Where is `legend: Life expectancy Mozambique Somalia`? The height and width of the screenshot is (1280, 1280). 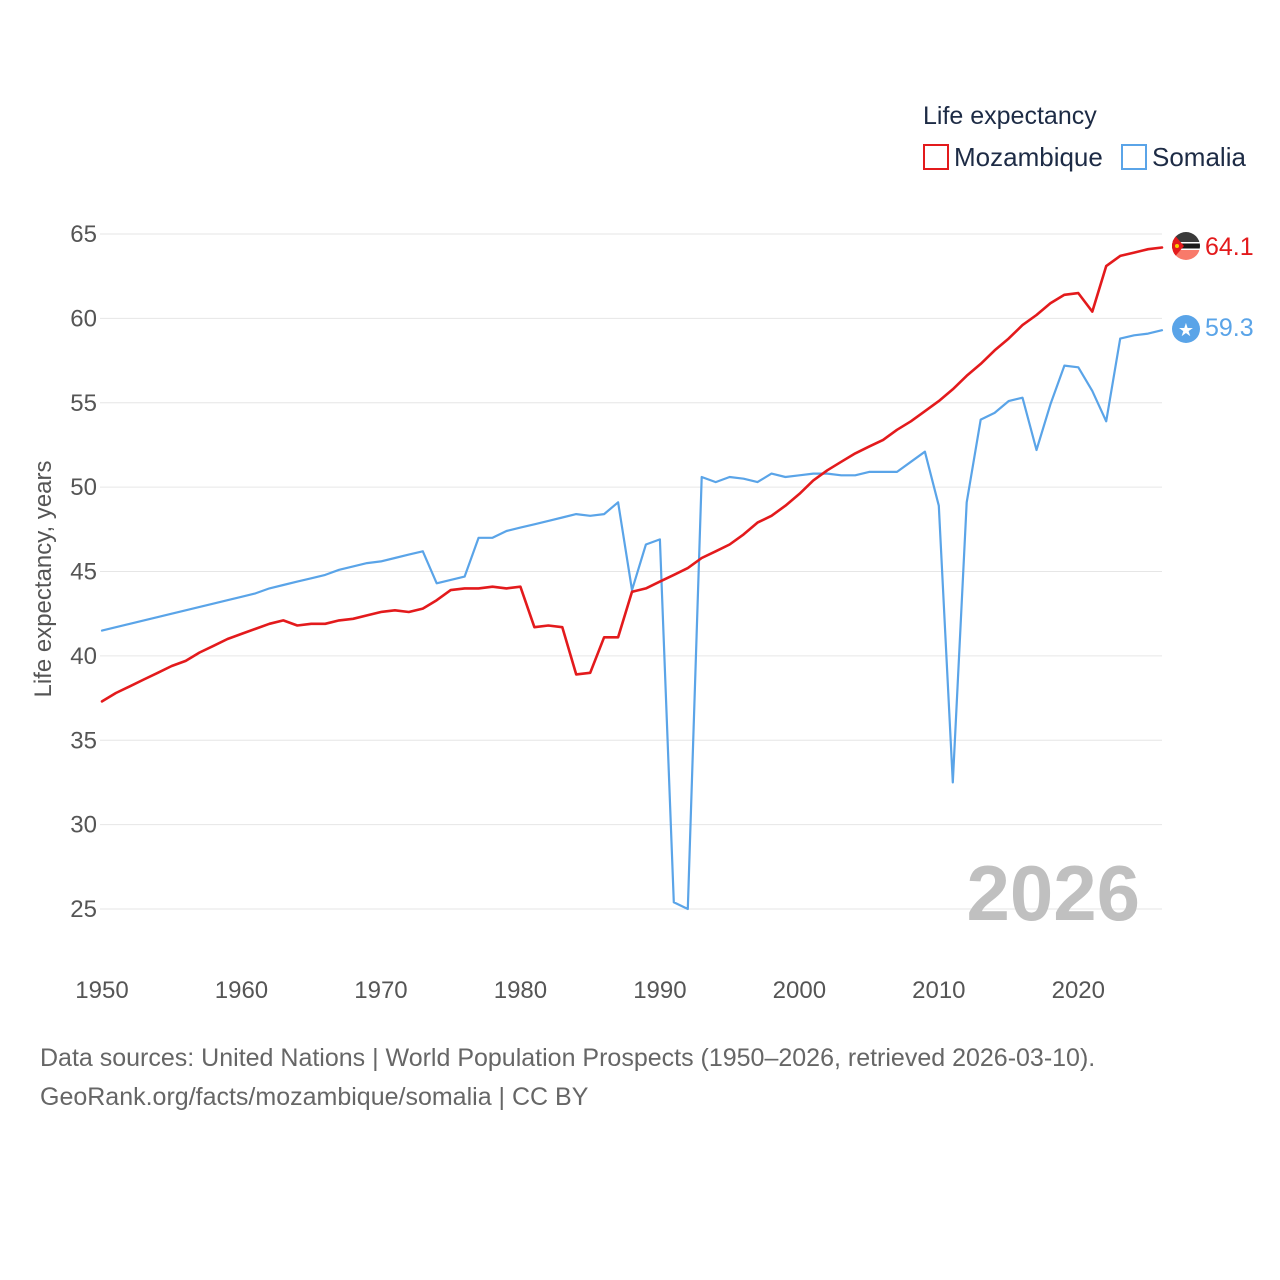 legend: Life expectancy Mozambique Somalia is located at coordinates (1084, 137).